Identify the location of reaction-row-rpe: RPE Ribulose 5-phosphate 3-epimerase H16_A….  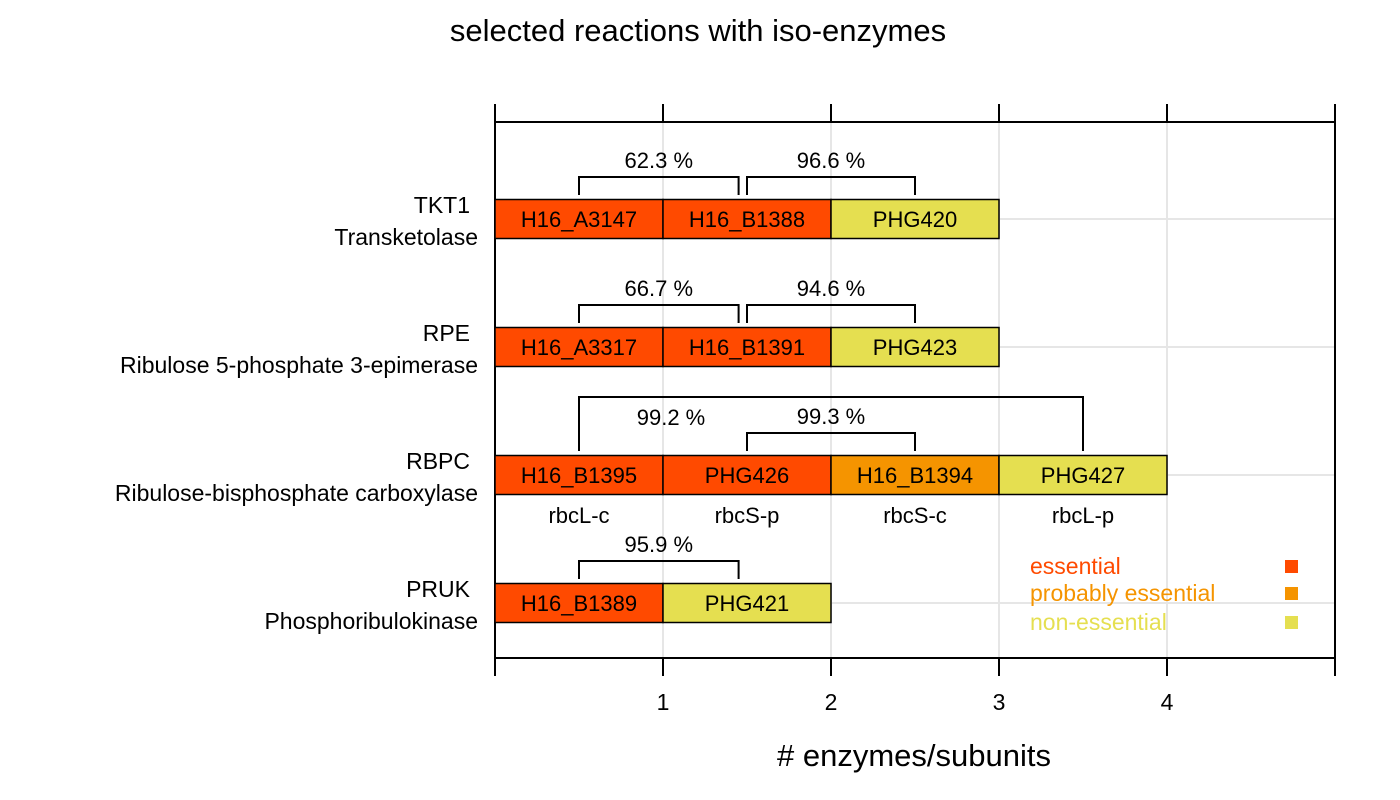
(560, 327).